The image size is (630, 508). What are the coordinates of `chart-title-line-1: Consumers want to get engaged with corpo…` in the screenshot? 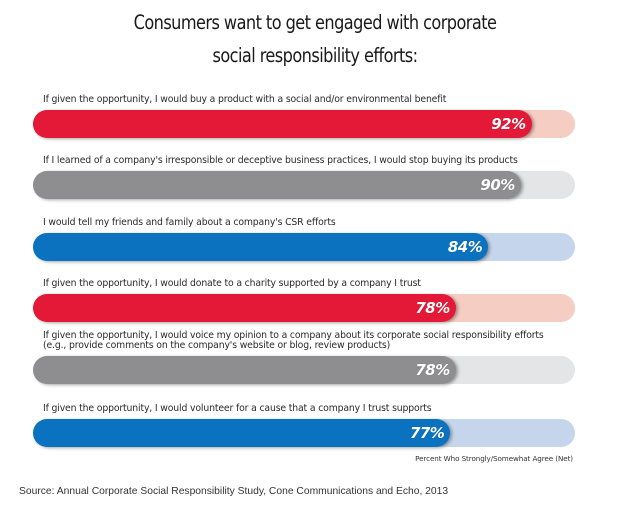 It's located at (315, 22).